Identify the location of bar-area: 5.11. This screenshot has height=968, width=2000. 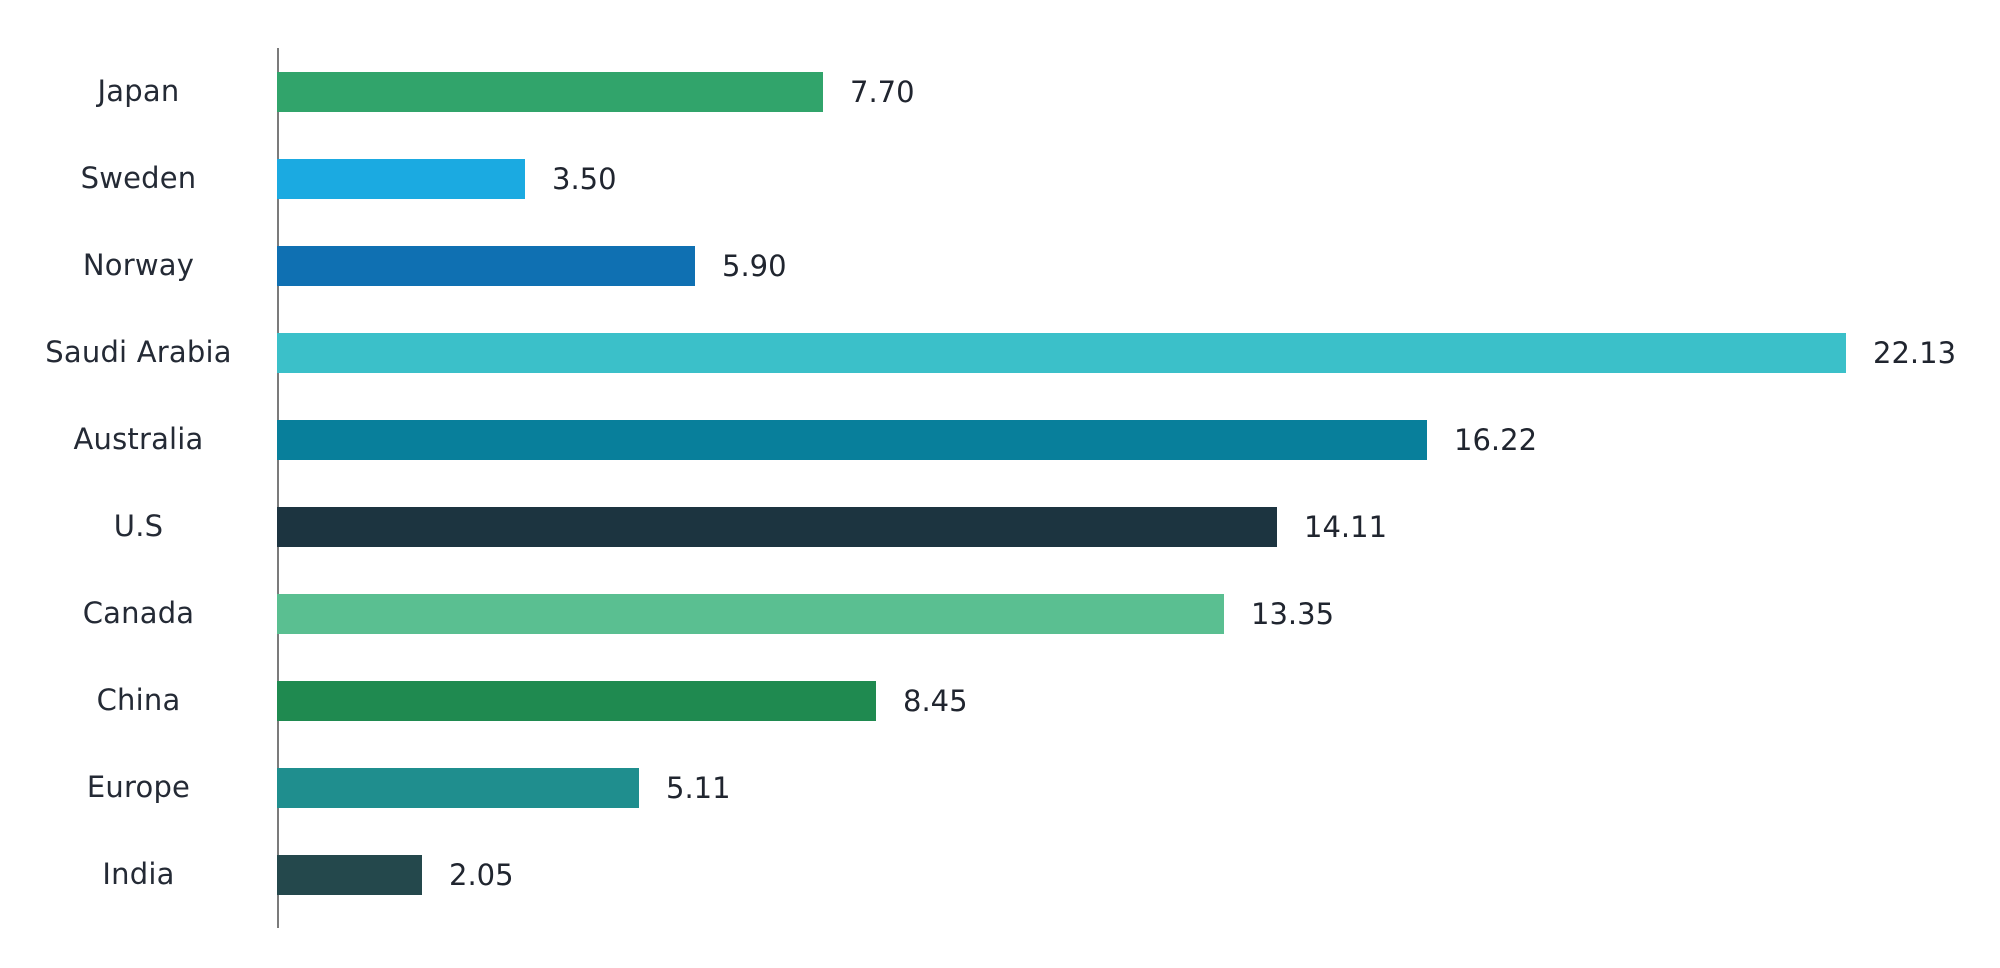
(1138, 787).